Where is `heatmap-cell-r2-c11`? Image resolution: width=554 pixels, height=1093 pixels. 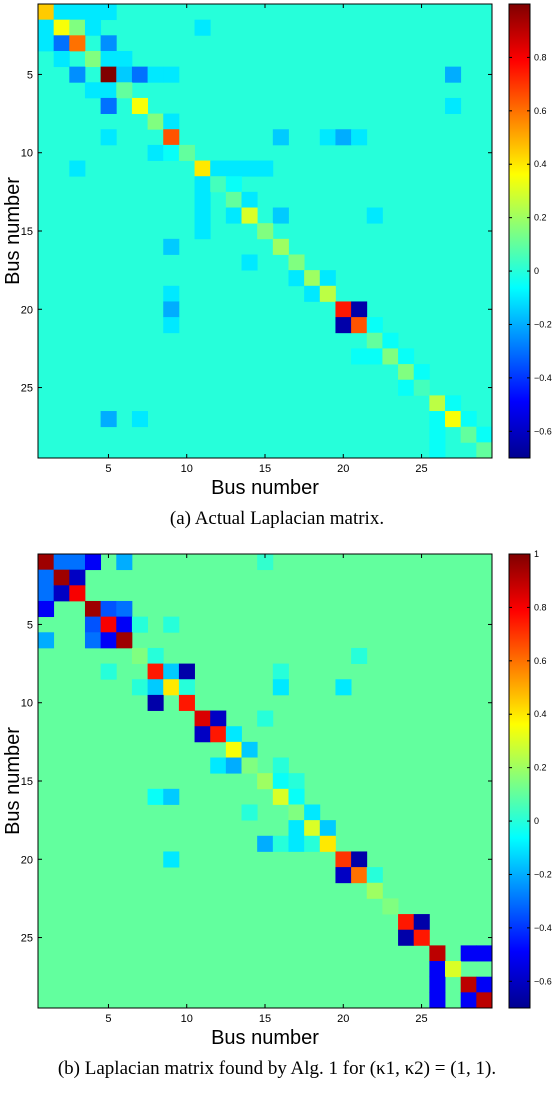
heatmap-cell-r2-c11 is located at coordinates (202, 27).